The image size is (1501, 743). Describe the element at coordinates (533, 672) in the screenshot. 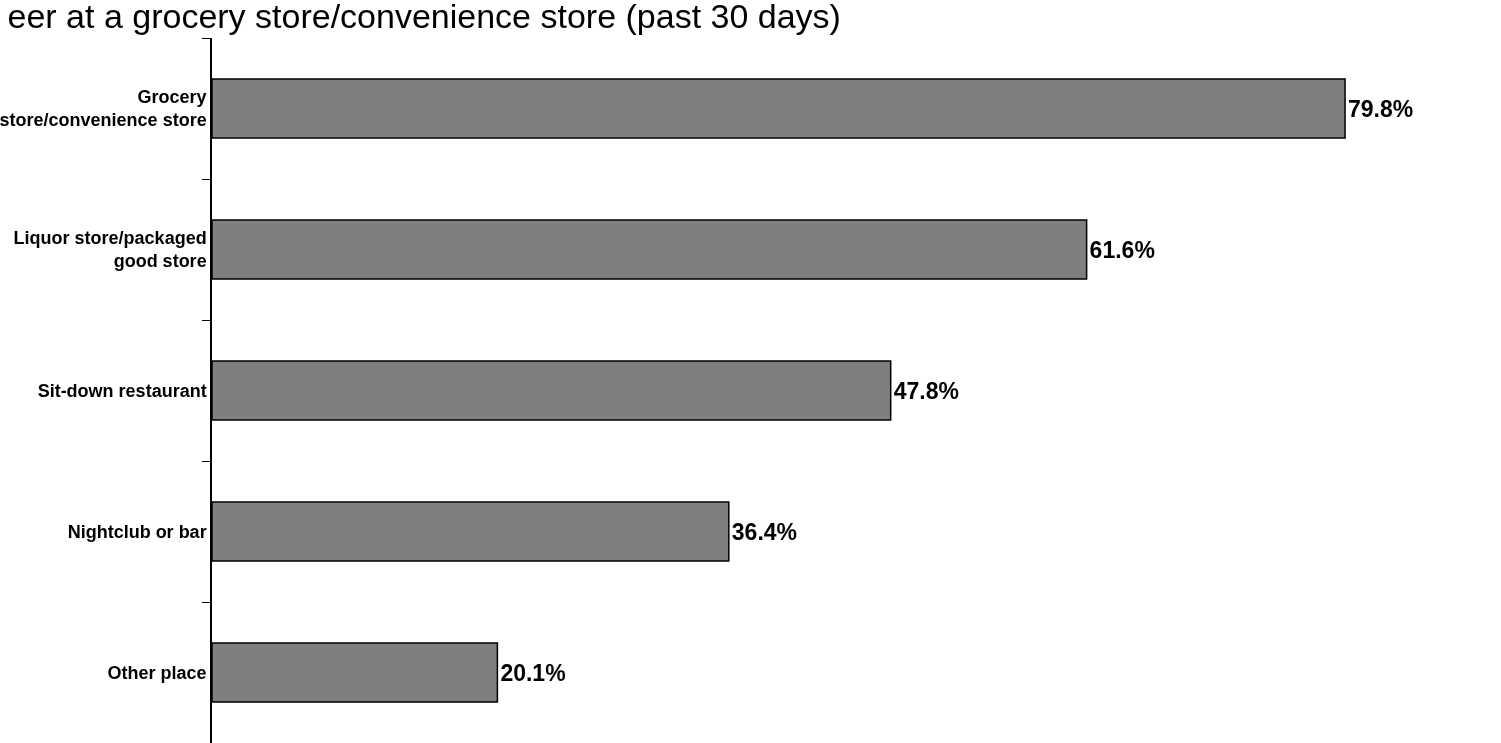

I see `data-label: 20.1%` at that location.